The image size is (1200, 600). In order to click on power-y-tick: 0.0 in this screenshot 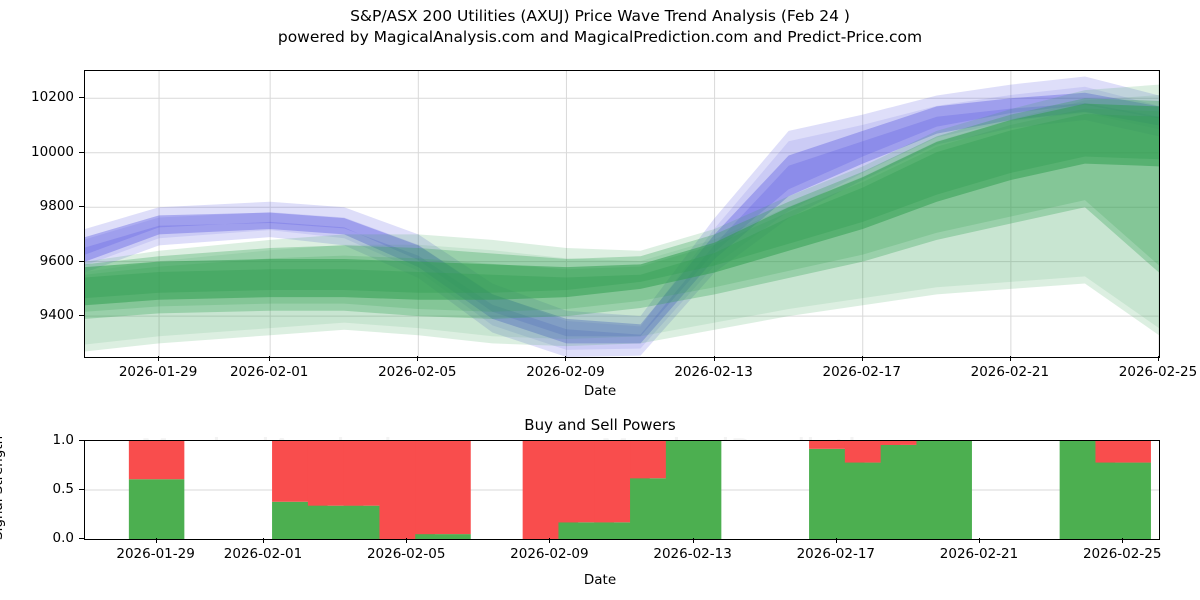, I will do `click(63, 538)`.